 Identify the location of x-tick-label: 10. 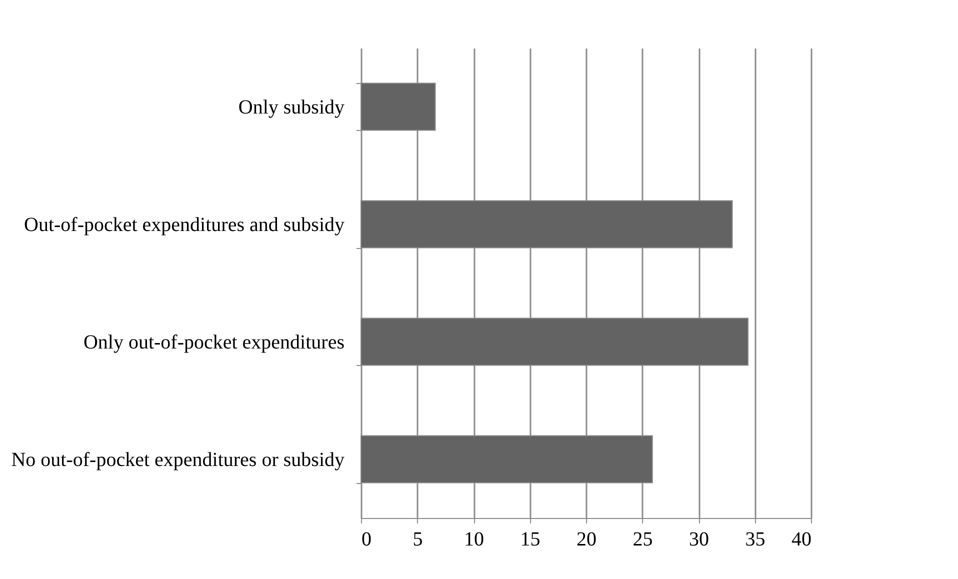
(474, 539).